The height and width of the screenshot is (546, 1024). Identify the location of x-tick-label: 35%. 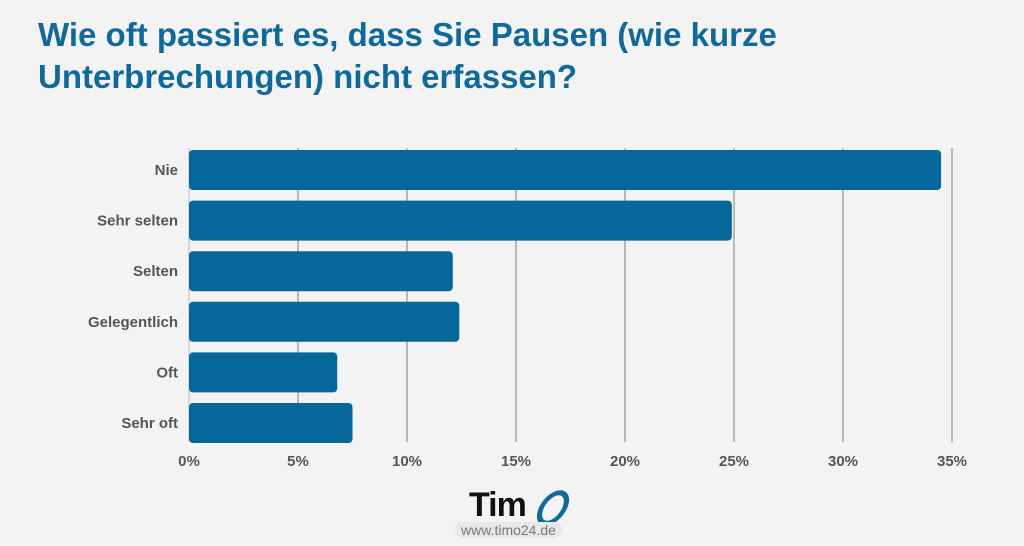
(952, 461).